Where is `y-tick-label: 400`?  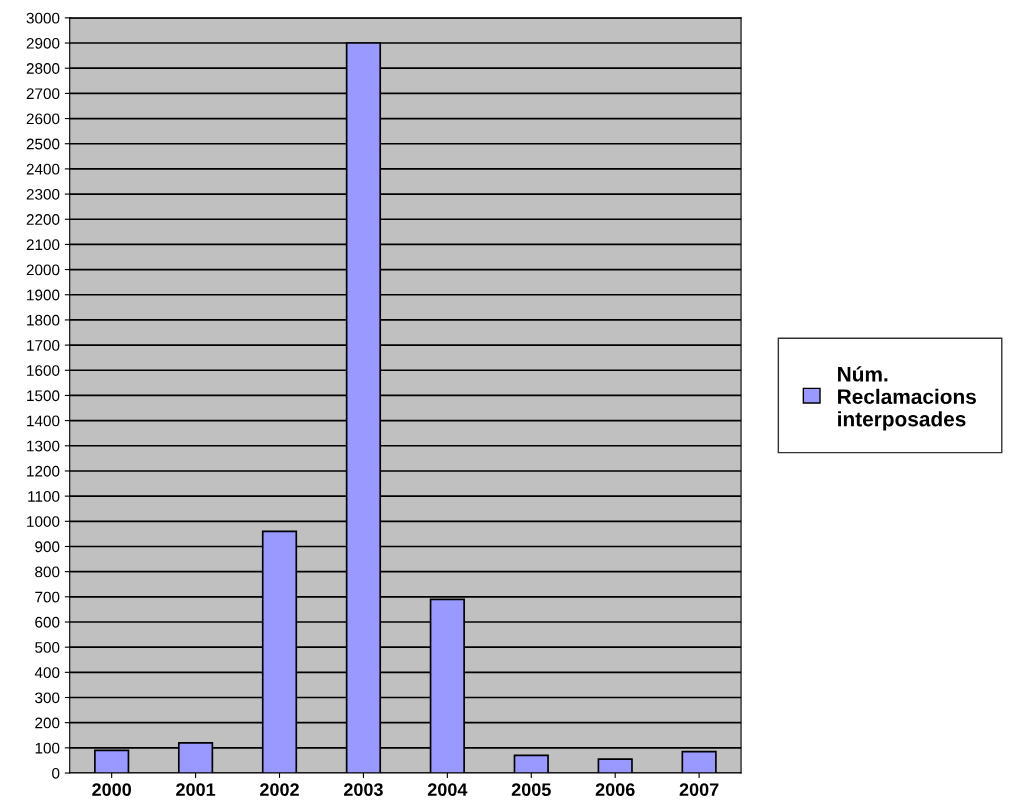 y-tick-label: 400 is located at coordinates (47, 673).